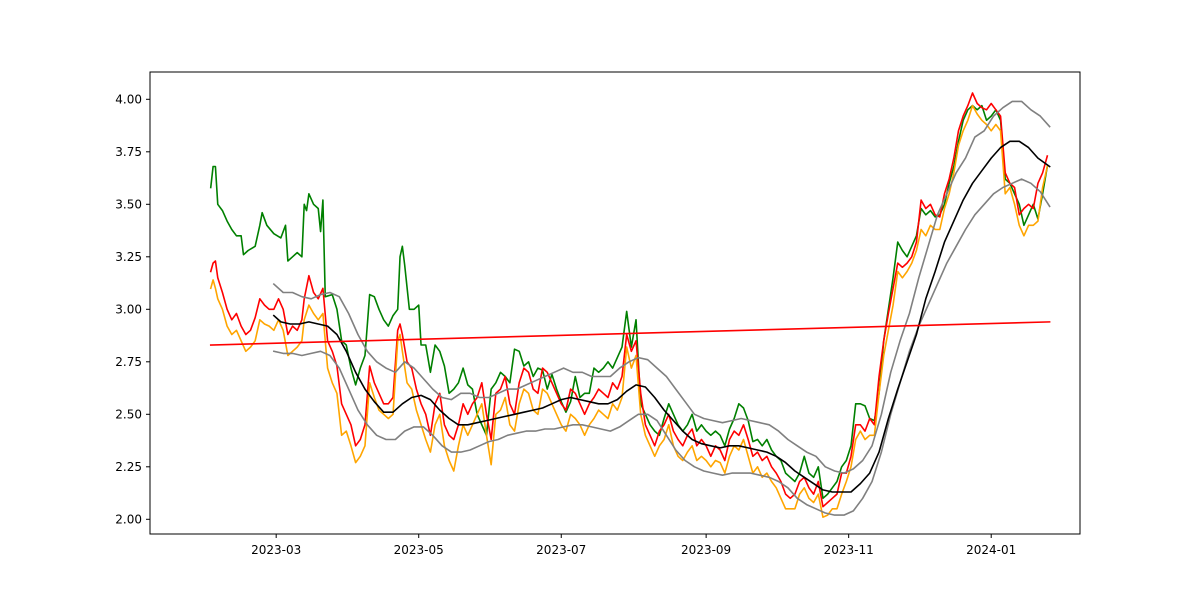 This screenshot has height=600, width=1200. I want to click on y-tick-label: 2.75, so click(128, 362).